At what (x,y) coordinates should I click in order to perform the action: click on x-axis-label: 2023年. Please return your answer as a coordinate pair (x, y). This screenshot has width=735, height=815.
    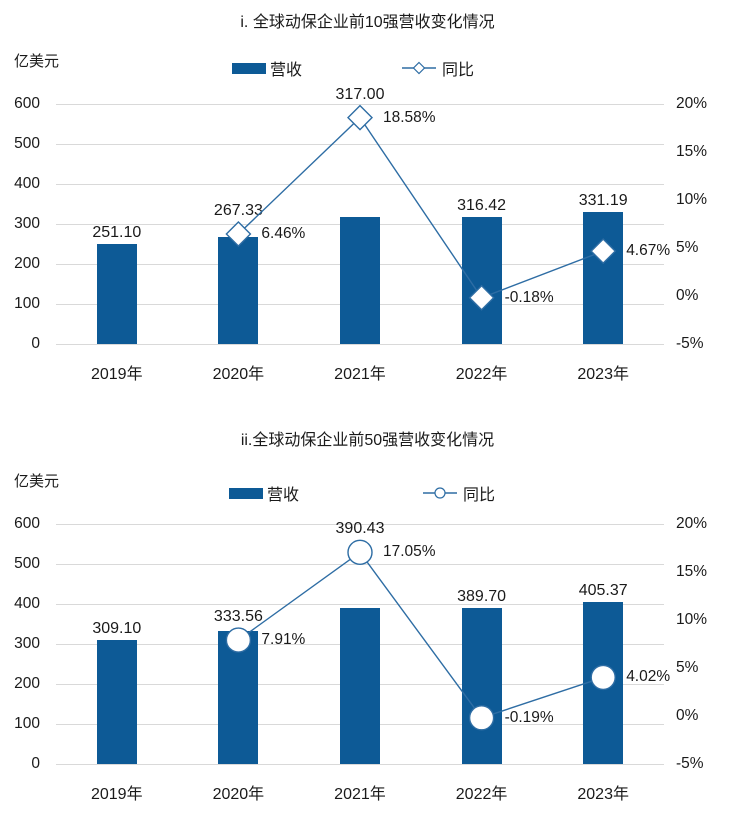
    Looking at the image, I should click on (603, 374).